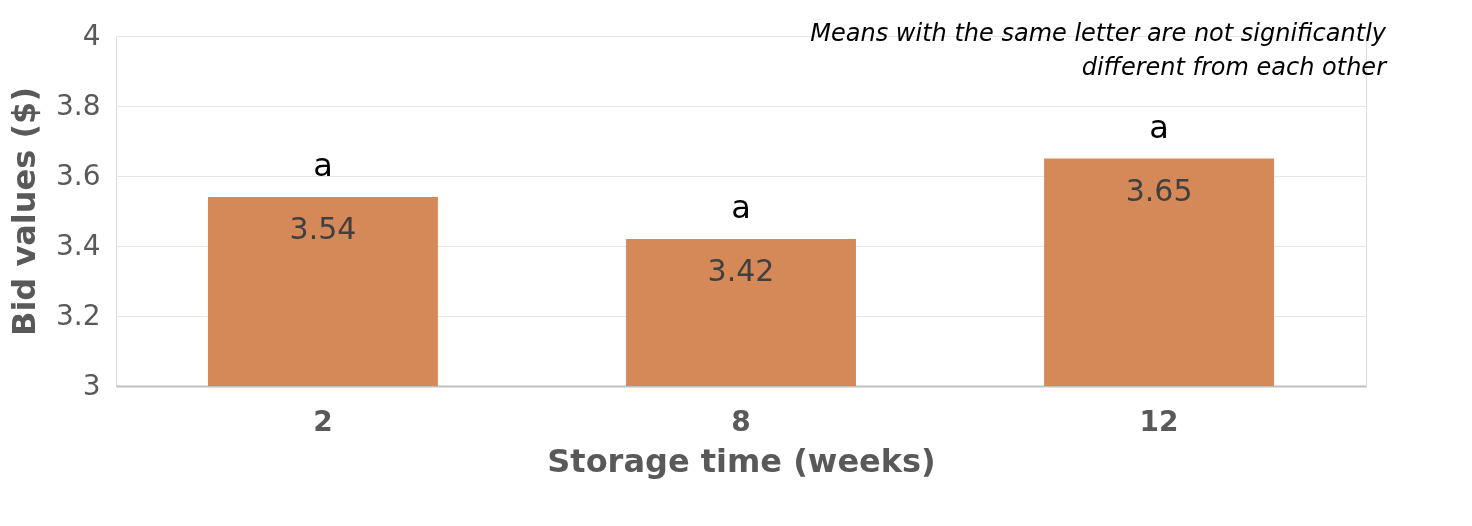  Describe the element at coordinates (323, 421) in the screenshot. I see `x-tick-label: 2` at that location.